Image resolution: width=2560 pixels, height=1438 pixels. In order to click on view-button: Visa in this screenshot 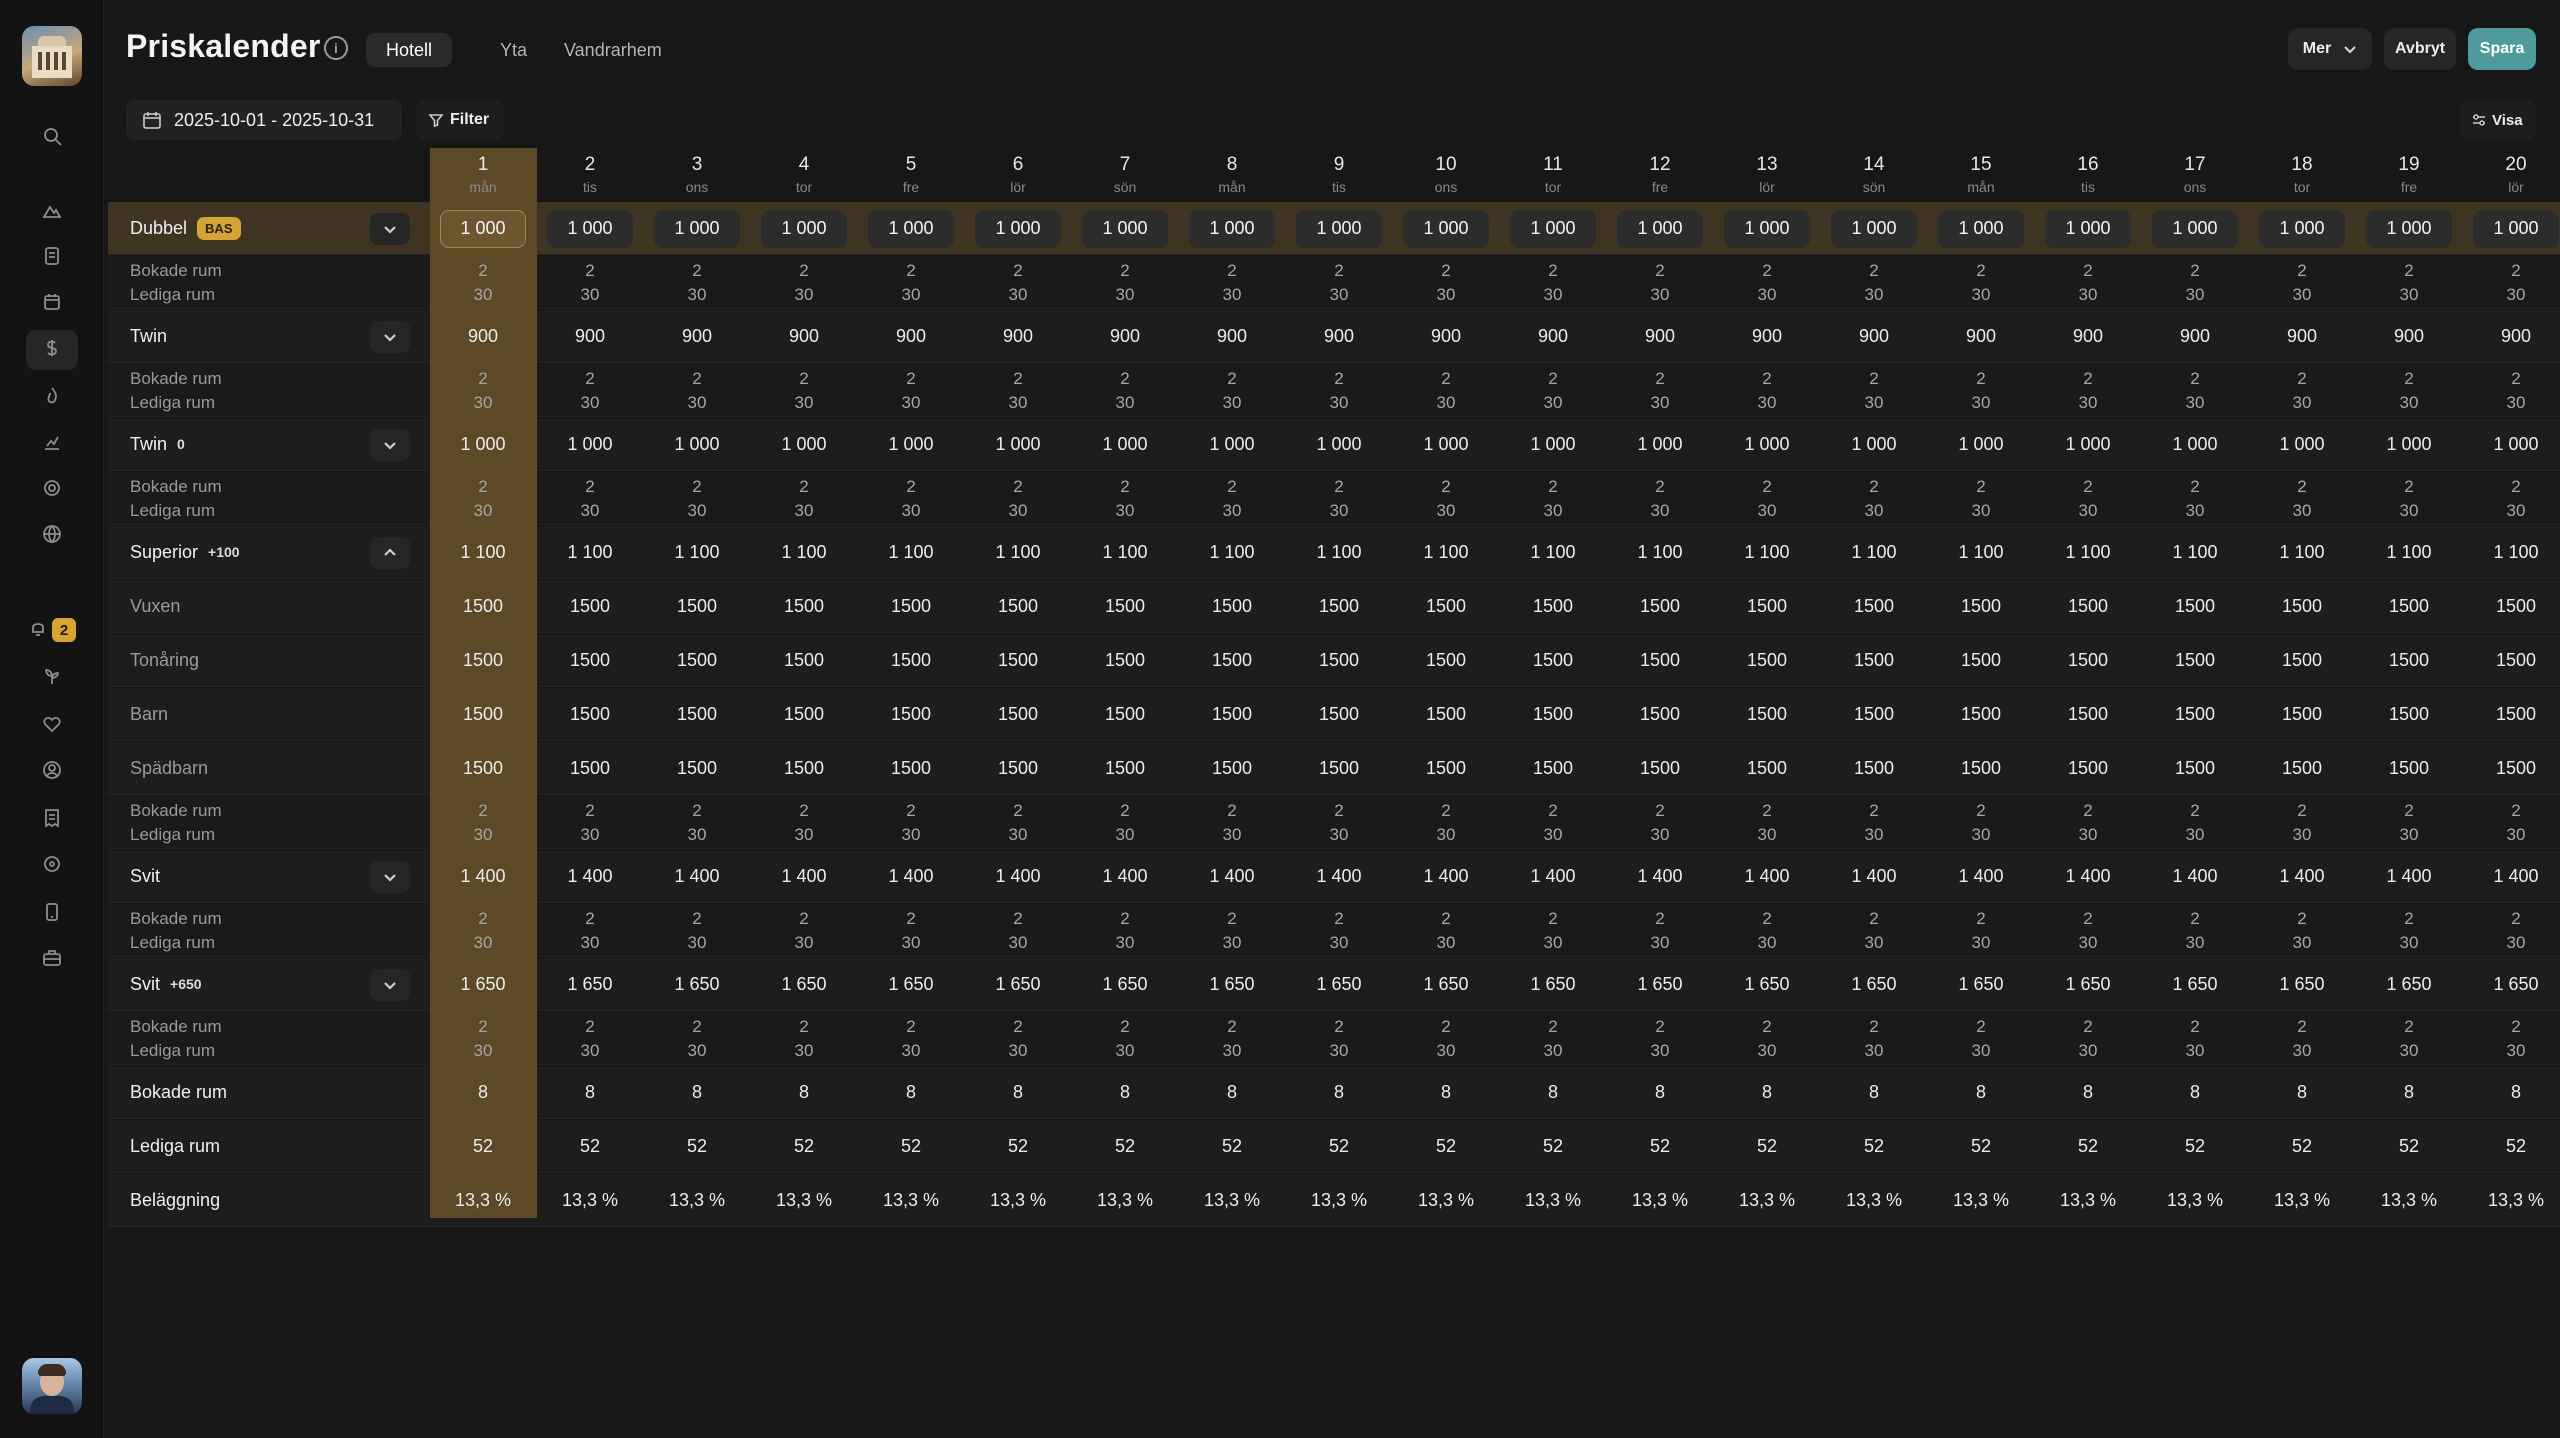, I will do `click(2498, 120)`.